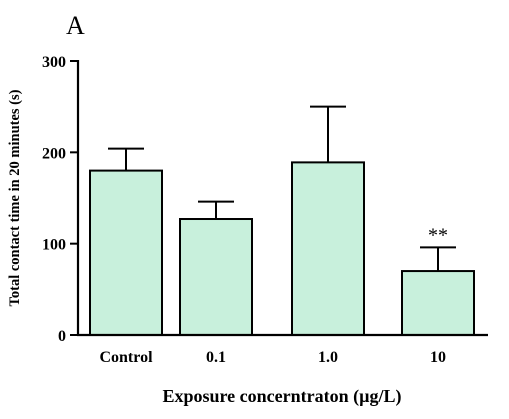 Image resolution: width=509 pixels, height=419 pixels. What do you see at coordinates (62, 336) in the screenshot?
I see `y-tick-label-0: 0` at bounding box center [62, 336].